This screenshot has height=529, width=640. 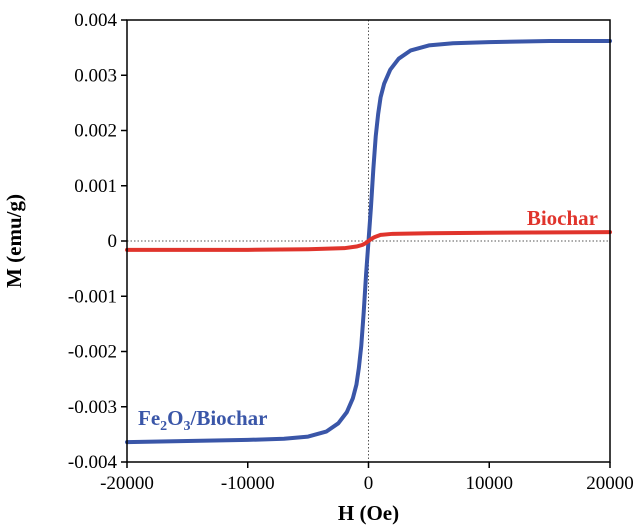 I want to click on x-tick-label: 10000, so click(x=490, y=483).